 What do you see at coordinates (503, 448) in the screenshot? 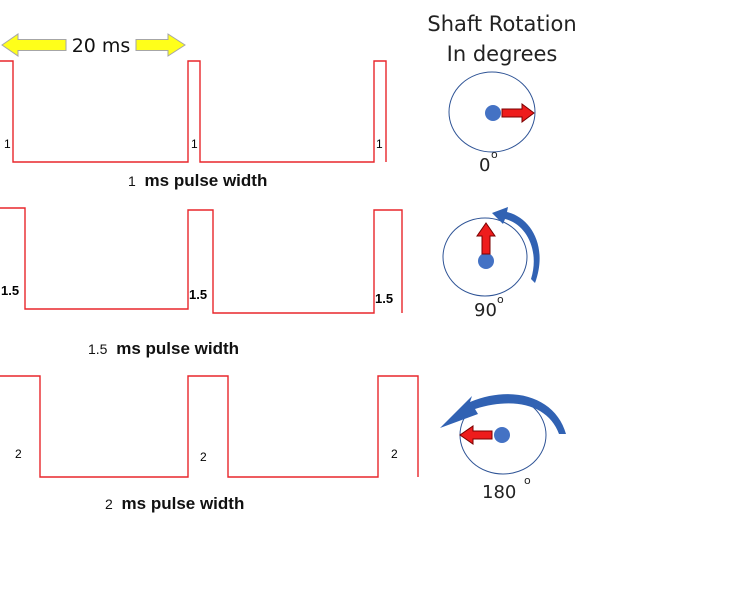
I see `shaft-180-degrees: 180 o` at bounding box center [503, 448].